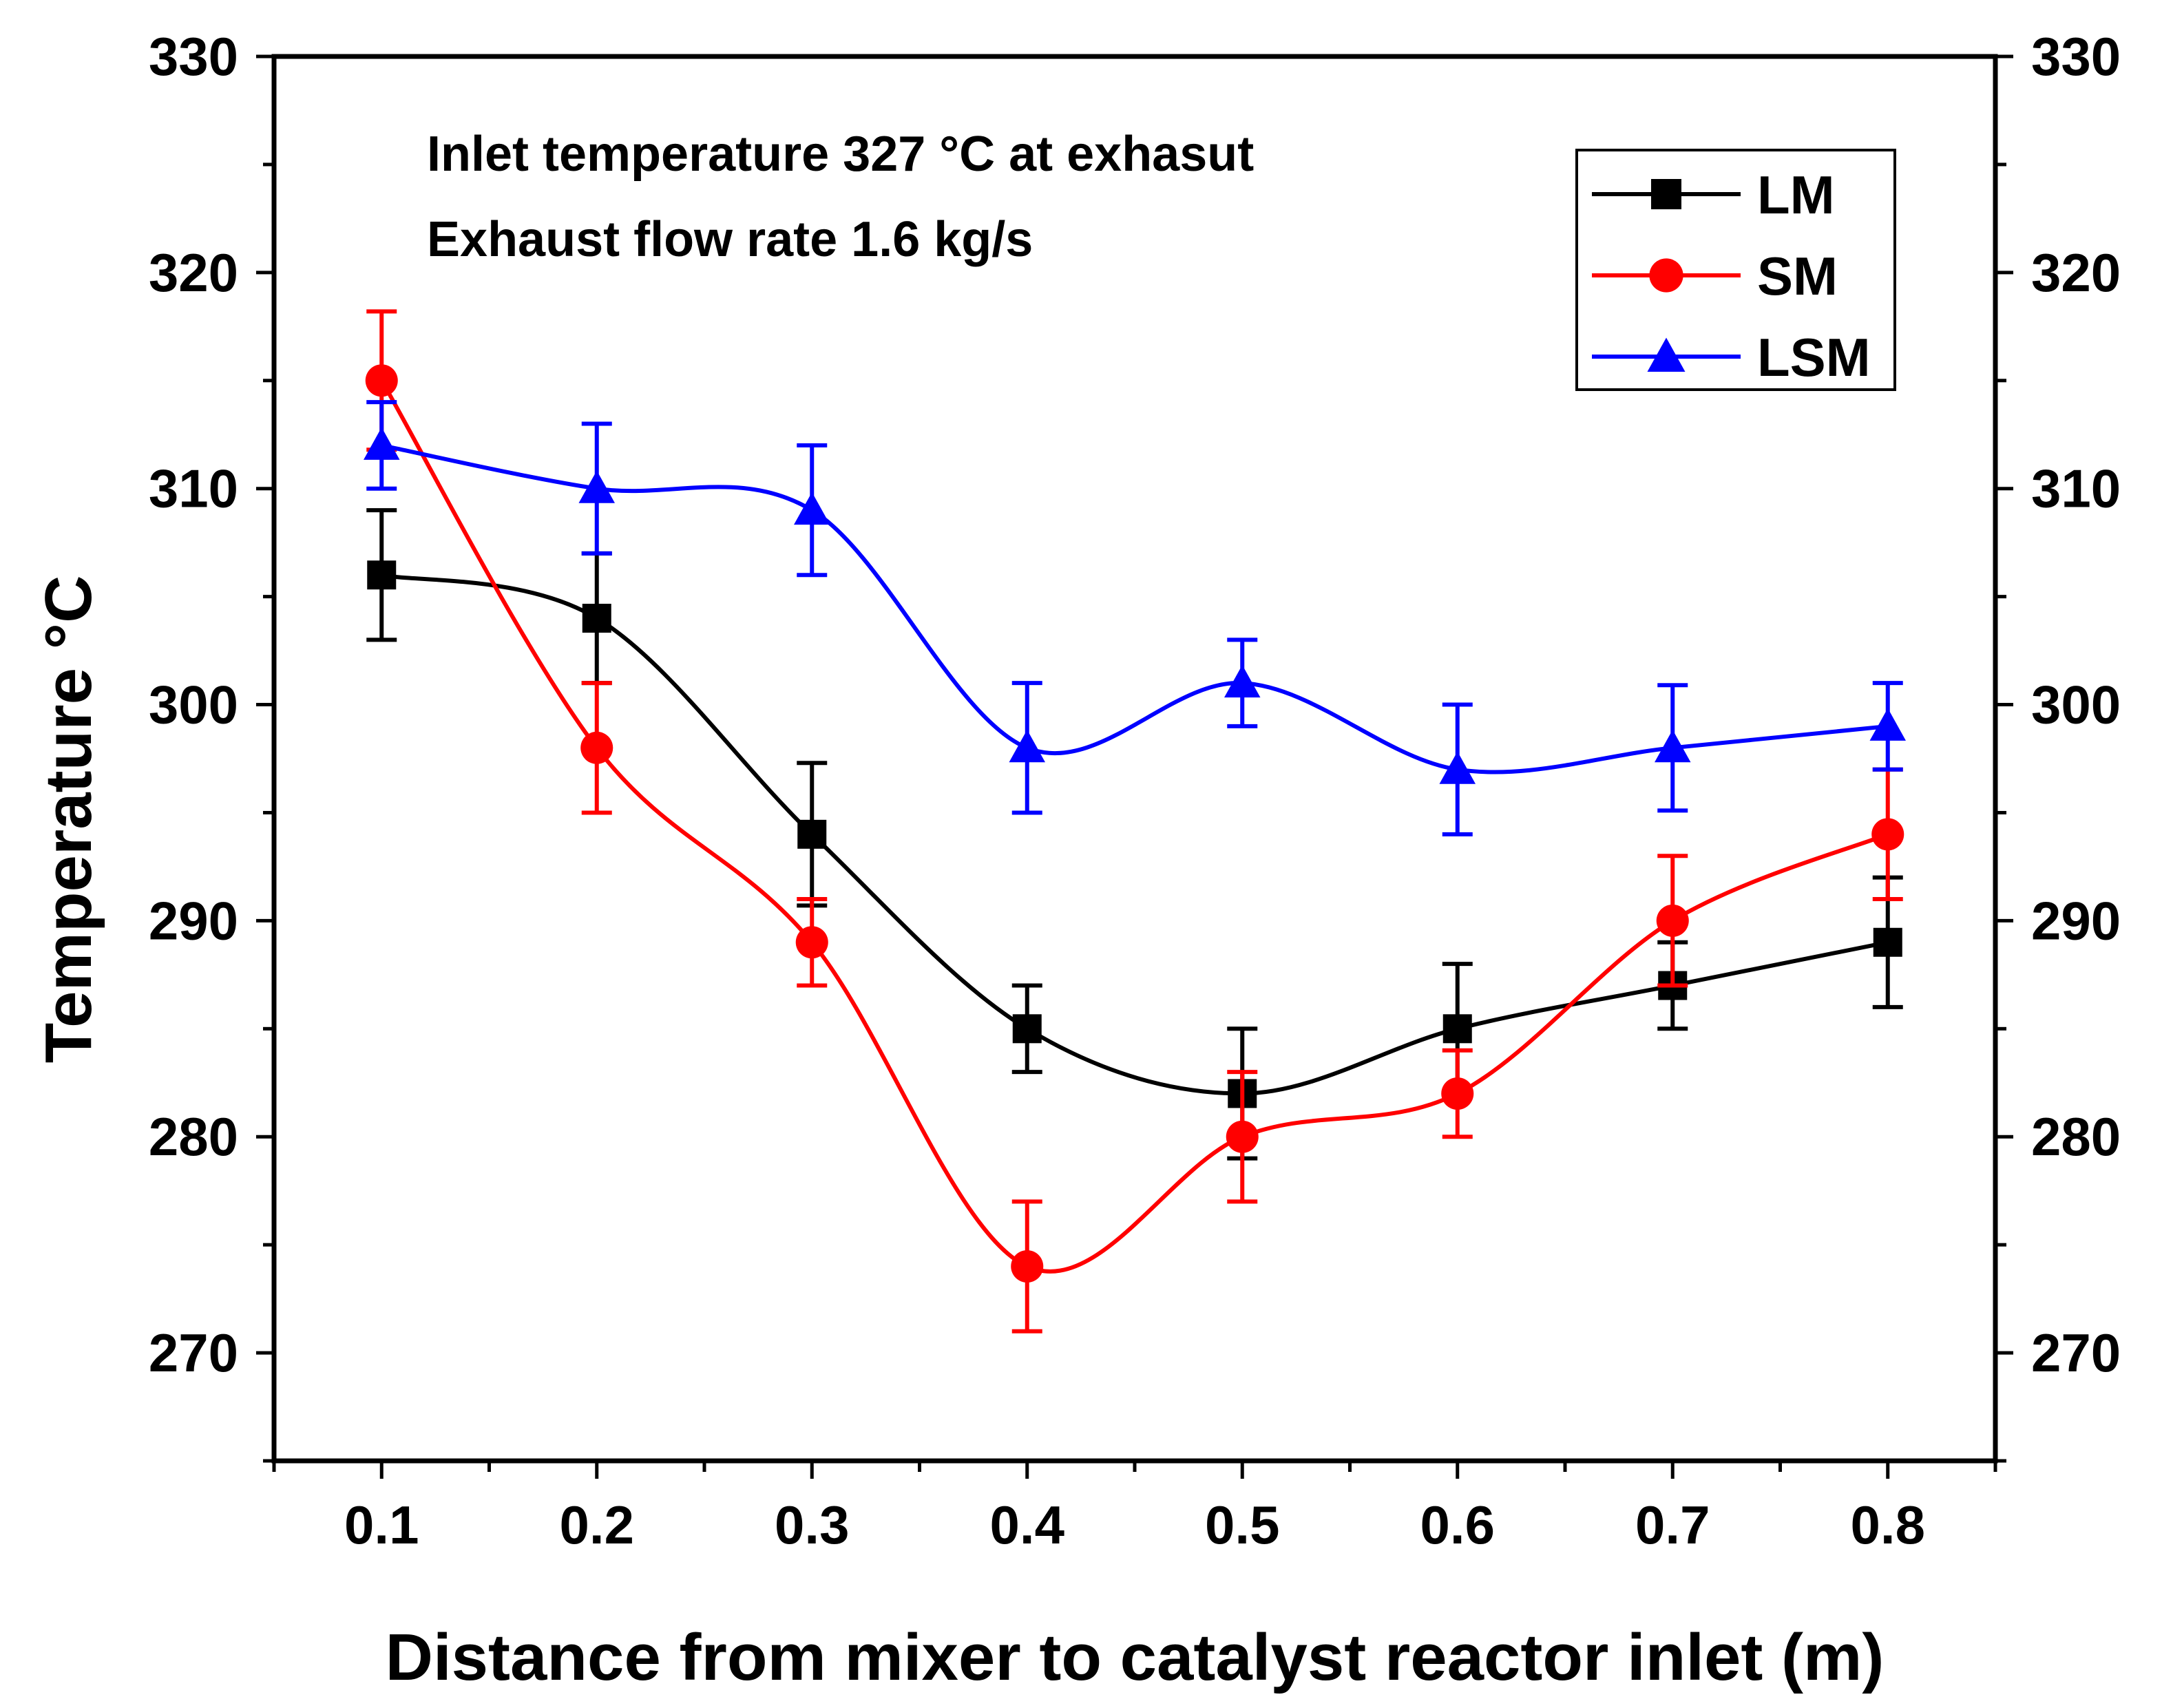 The image size is (2162, 1708). Describe the element at coordinates (840, 154) in the screenshot. I see `annotation-inlet-temperature: Inlet temperature 327 °C at exhasut` at that location.